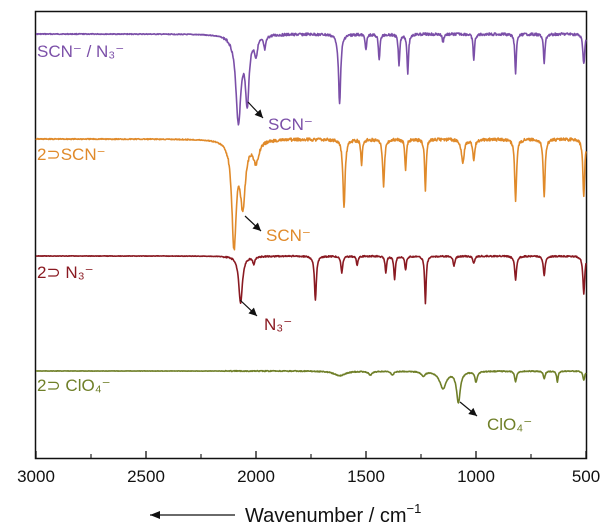 This screenshot has height=532, width=606. Describe the element at coordinates (80, 218) in the screenshot. I see `series-labels: SCN⁻ / N₃⁻ 2⊃SCN⁻ 2⊃ N₃⁻ 2⊃ ClO₄⁻` at that location.